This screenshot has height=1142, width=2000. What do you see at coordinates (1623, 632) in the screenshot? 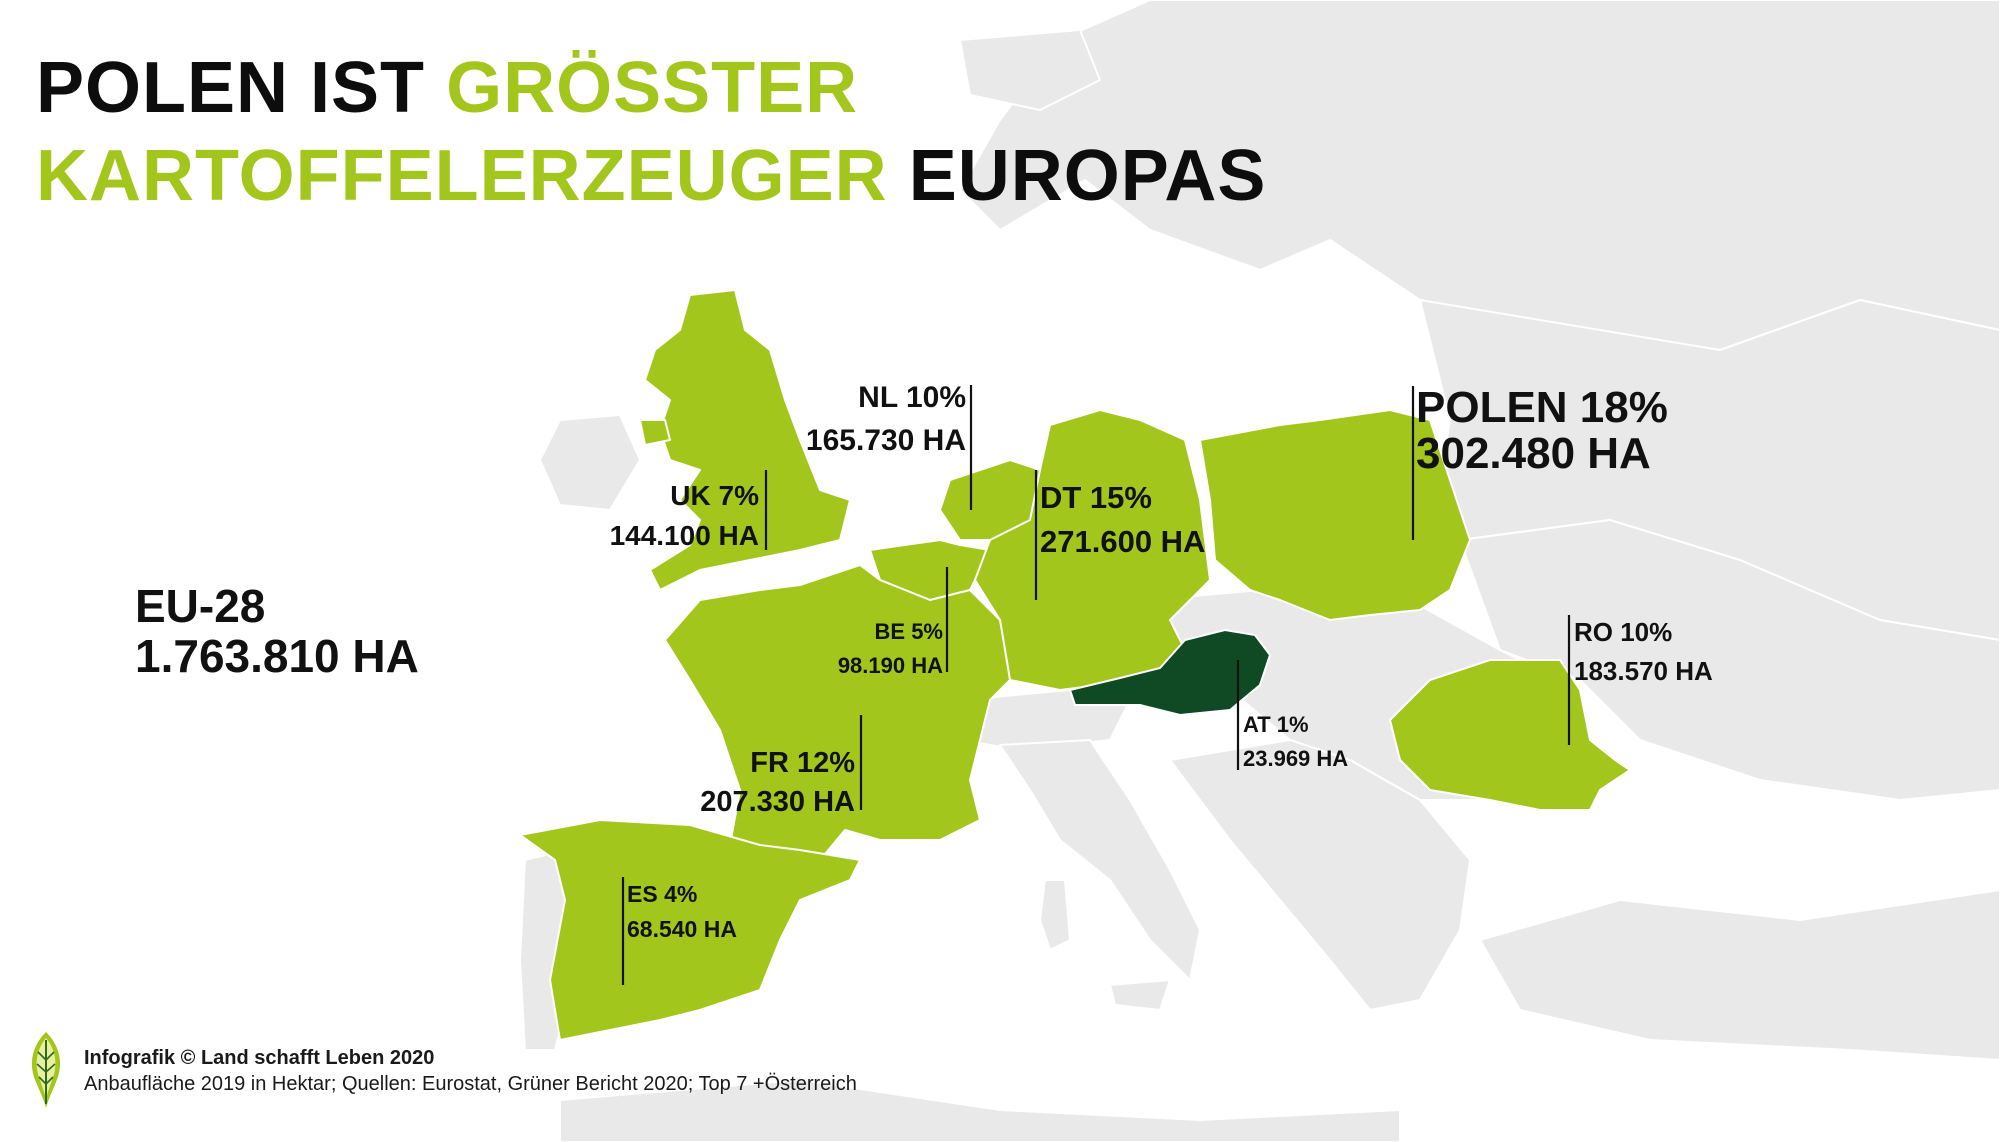
I see `country-name: RO 10%` at bounding box center [1623, 632].